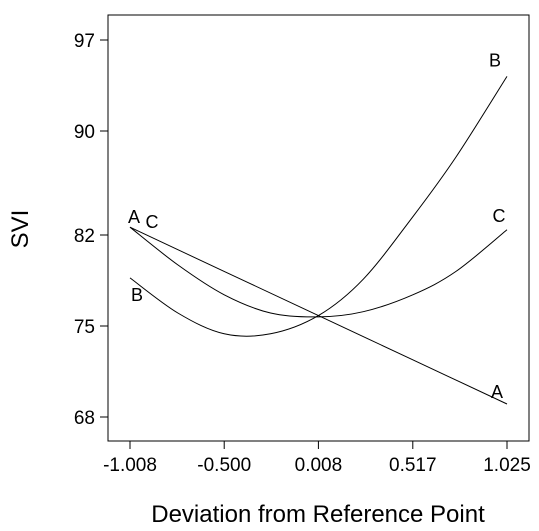 This screenshot has height=531, width=539. I want to click on y-tick-label: 90, so click(84, 132).